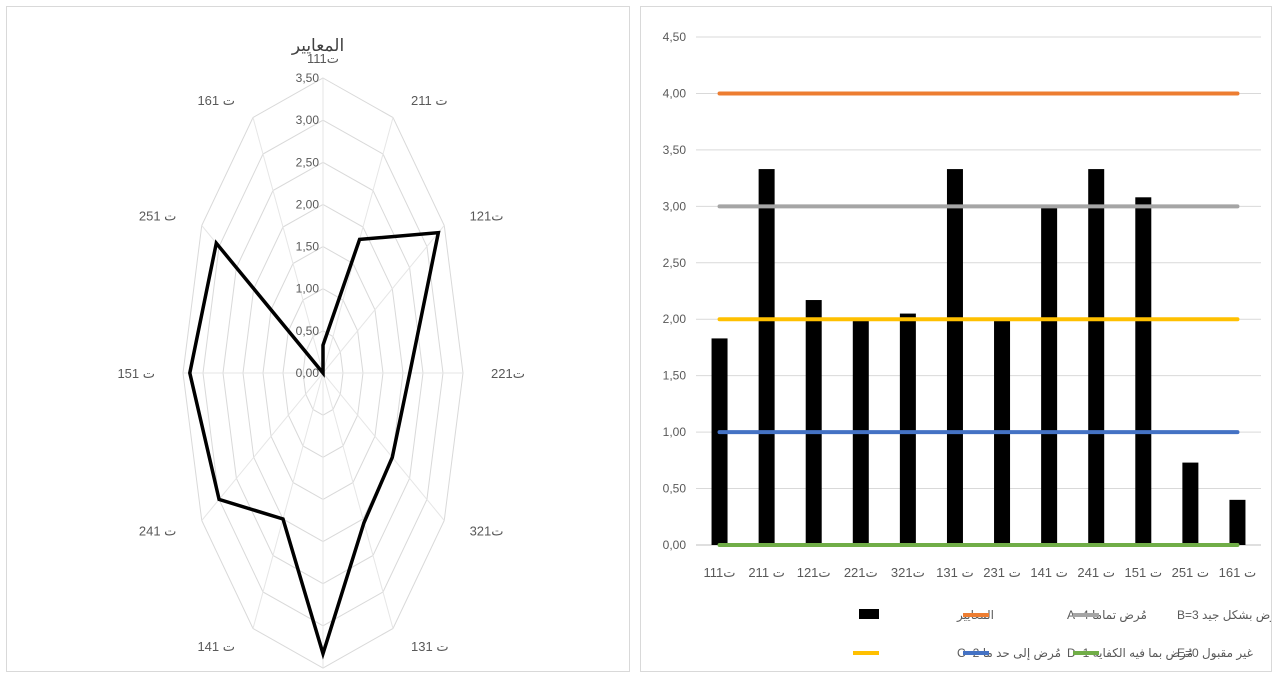 The width and height of the screenshot is (1276, 677). Describe the element at coordinates (675, 150) in the screenshot. I see `y-tick-label: 3,50` at that location.